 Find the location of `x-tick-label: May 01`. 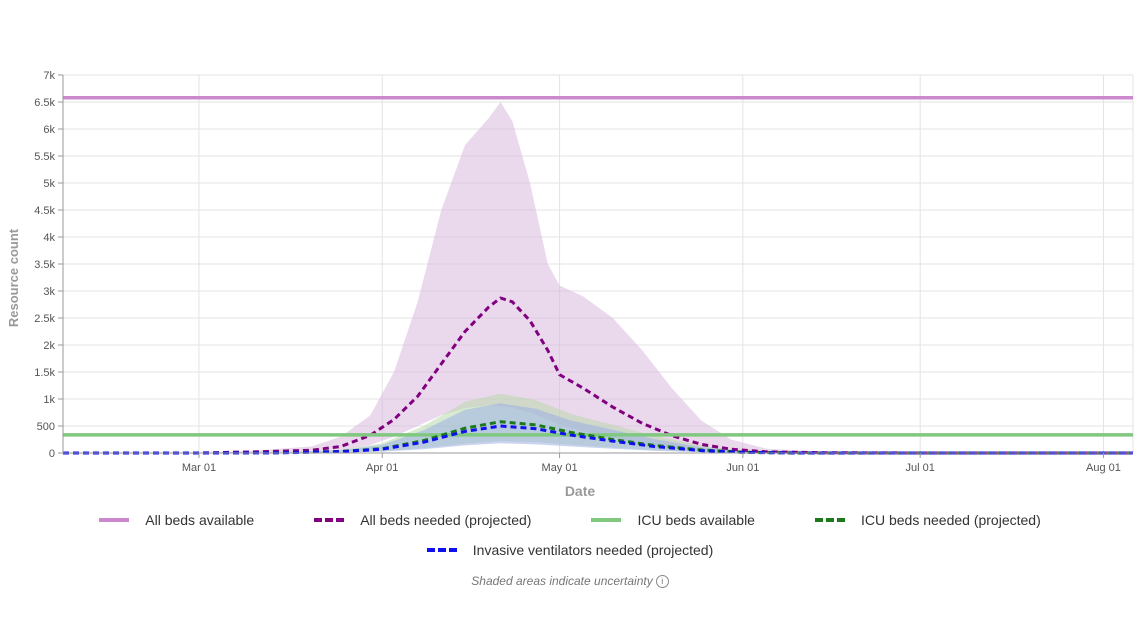

x-tick-label: May 01 is located at coordinates (560, 468).